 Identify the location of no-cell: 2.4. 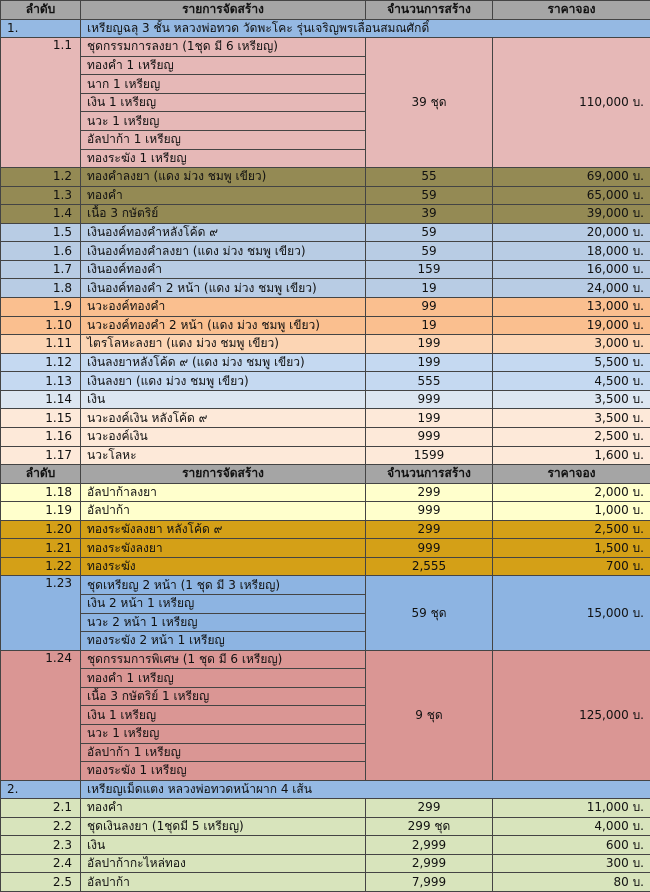
(40, 863).